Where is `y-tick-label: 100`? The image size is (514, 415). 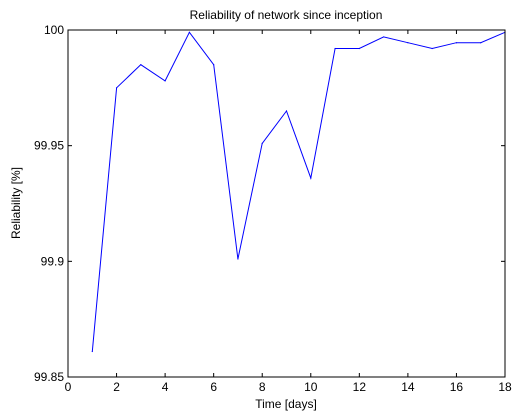 y-tick-label: 100 is located at coordinates (54, 30).